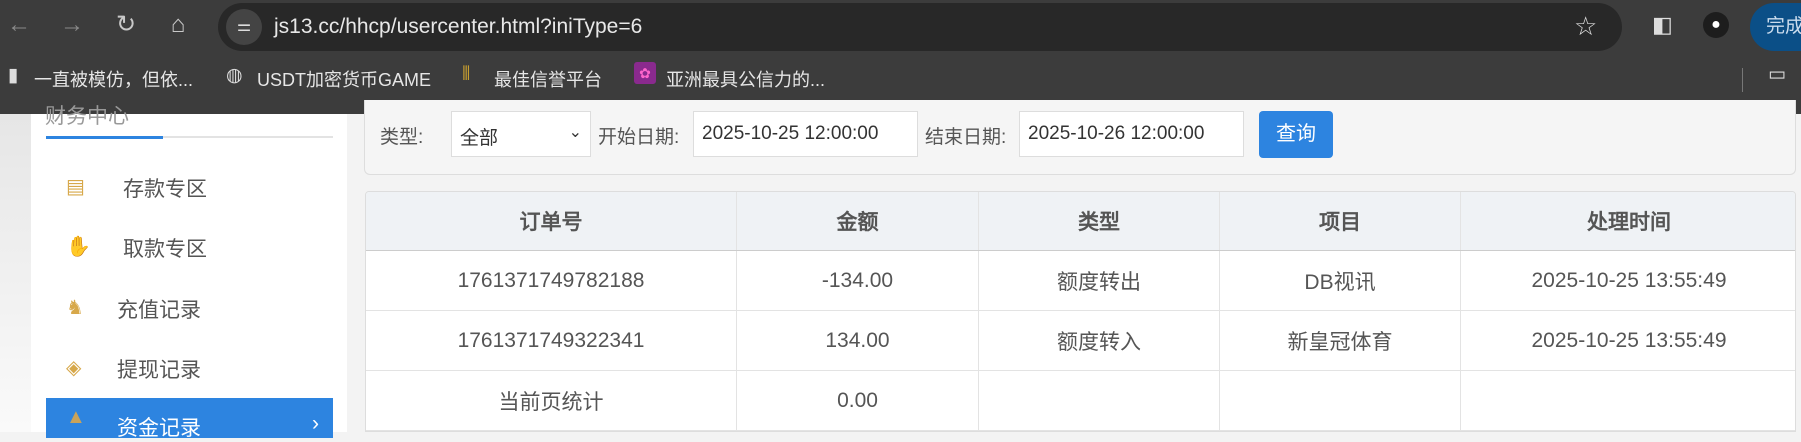 The image size is (1801, 442). I want to click on header-amount: 金额, so click(858, 221).